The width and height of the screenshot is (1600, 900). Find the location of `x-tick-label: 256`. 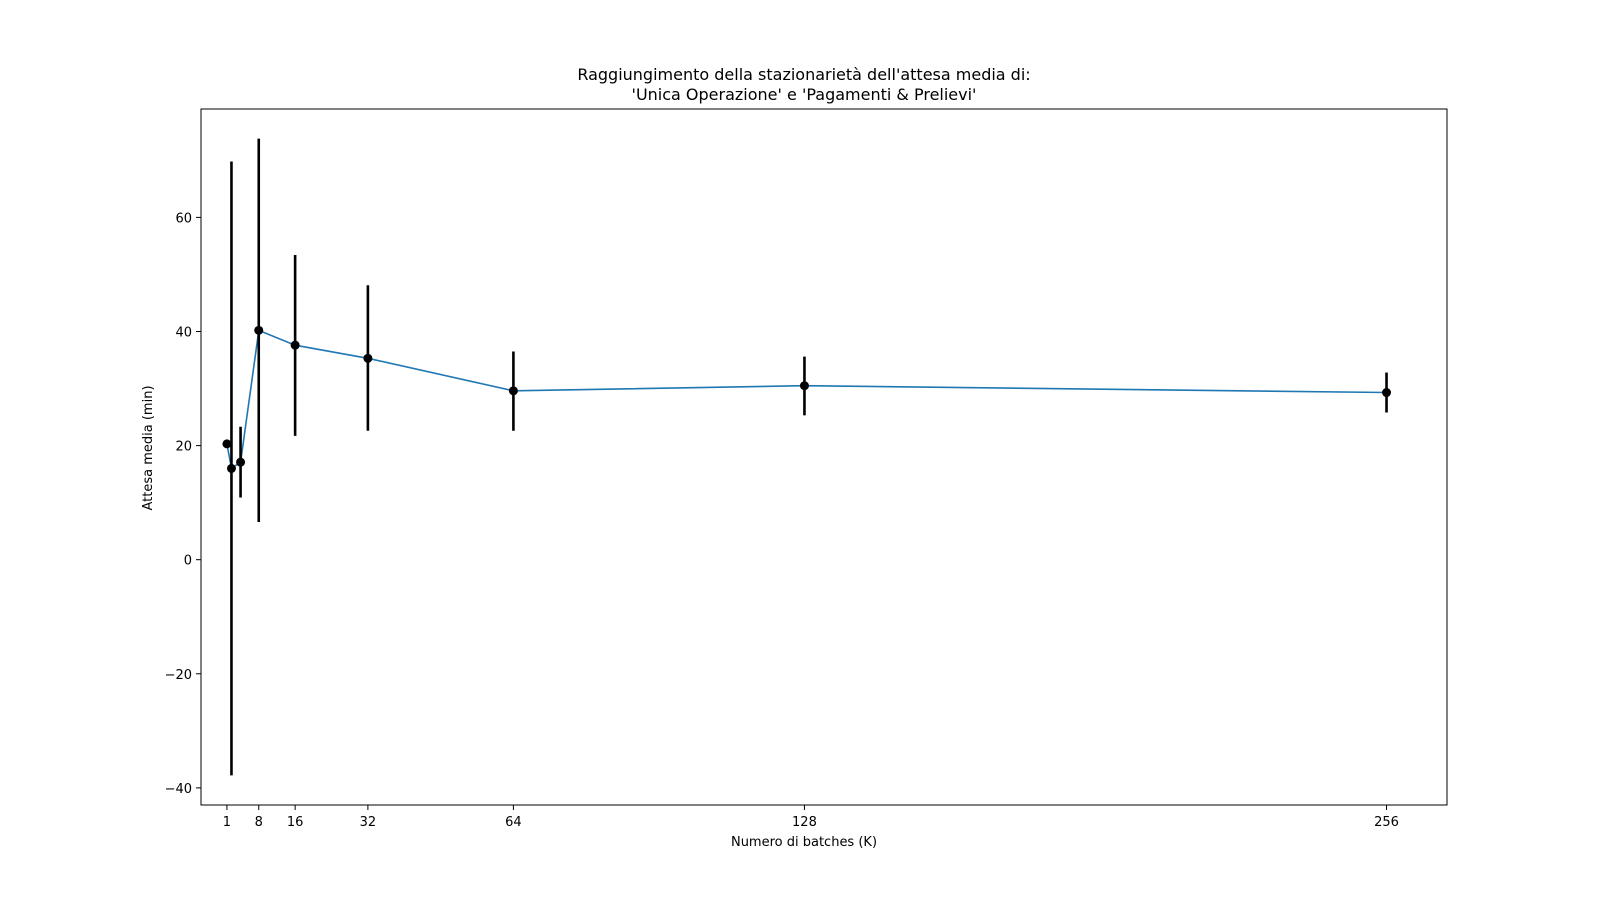

x-tick-label: 256 is located at coordinates (1386, 822).